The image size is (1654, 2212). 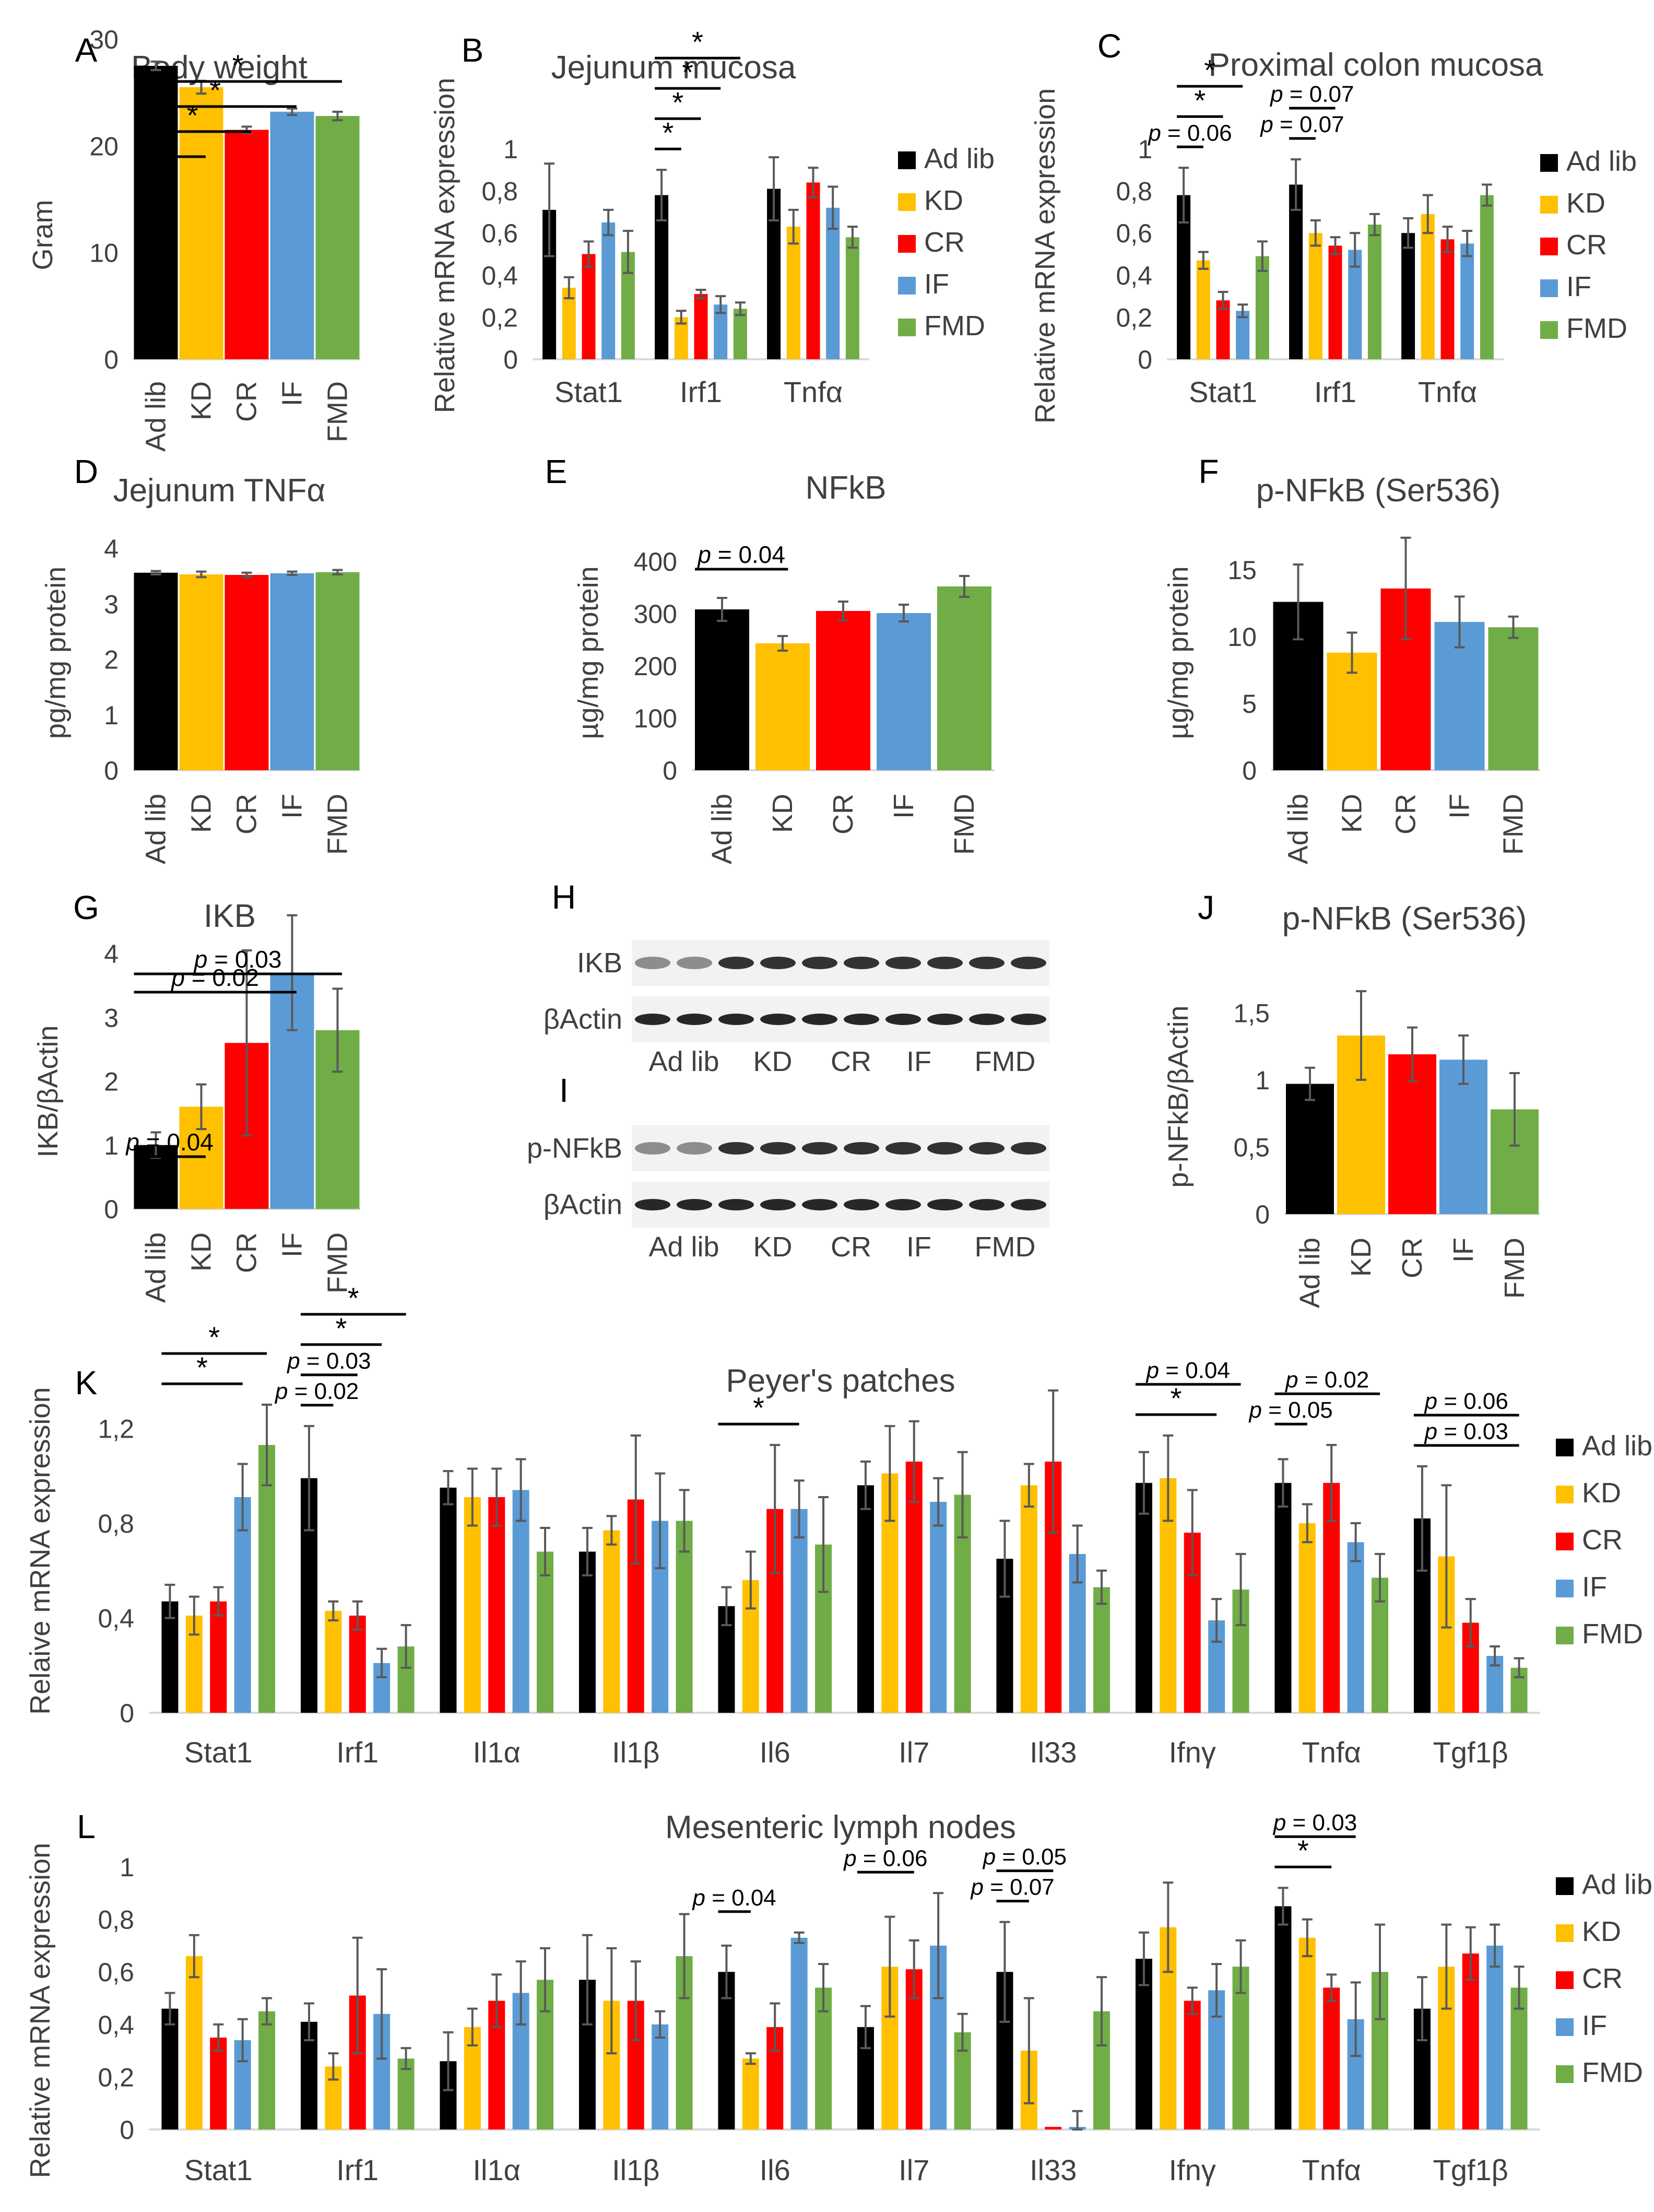 What do you see at coordinates (750, 2093) in the screenshot?
I see `bar-L-il6-kd` at bounding box center [750, 2093].